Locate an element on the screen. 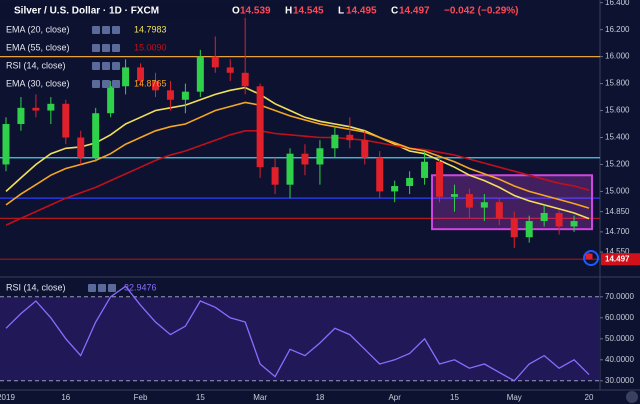  ohlc-key: C is located at coordinates (394, 11).